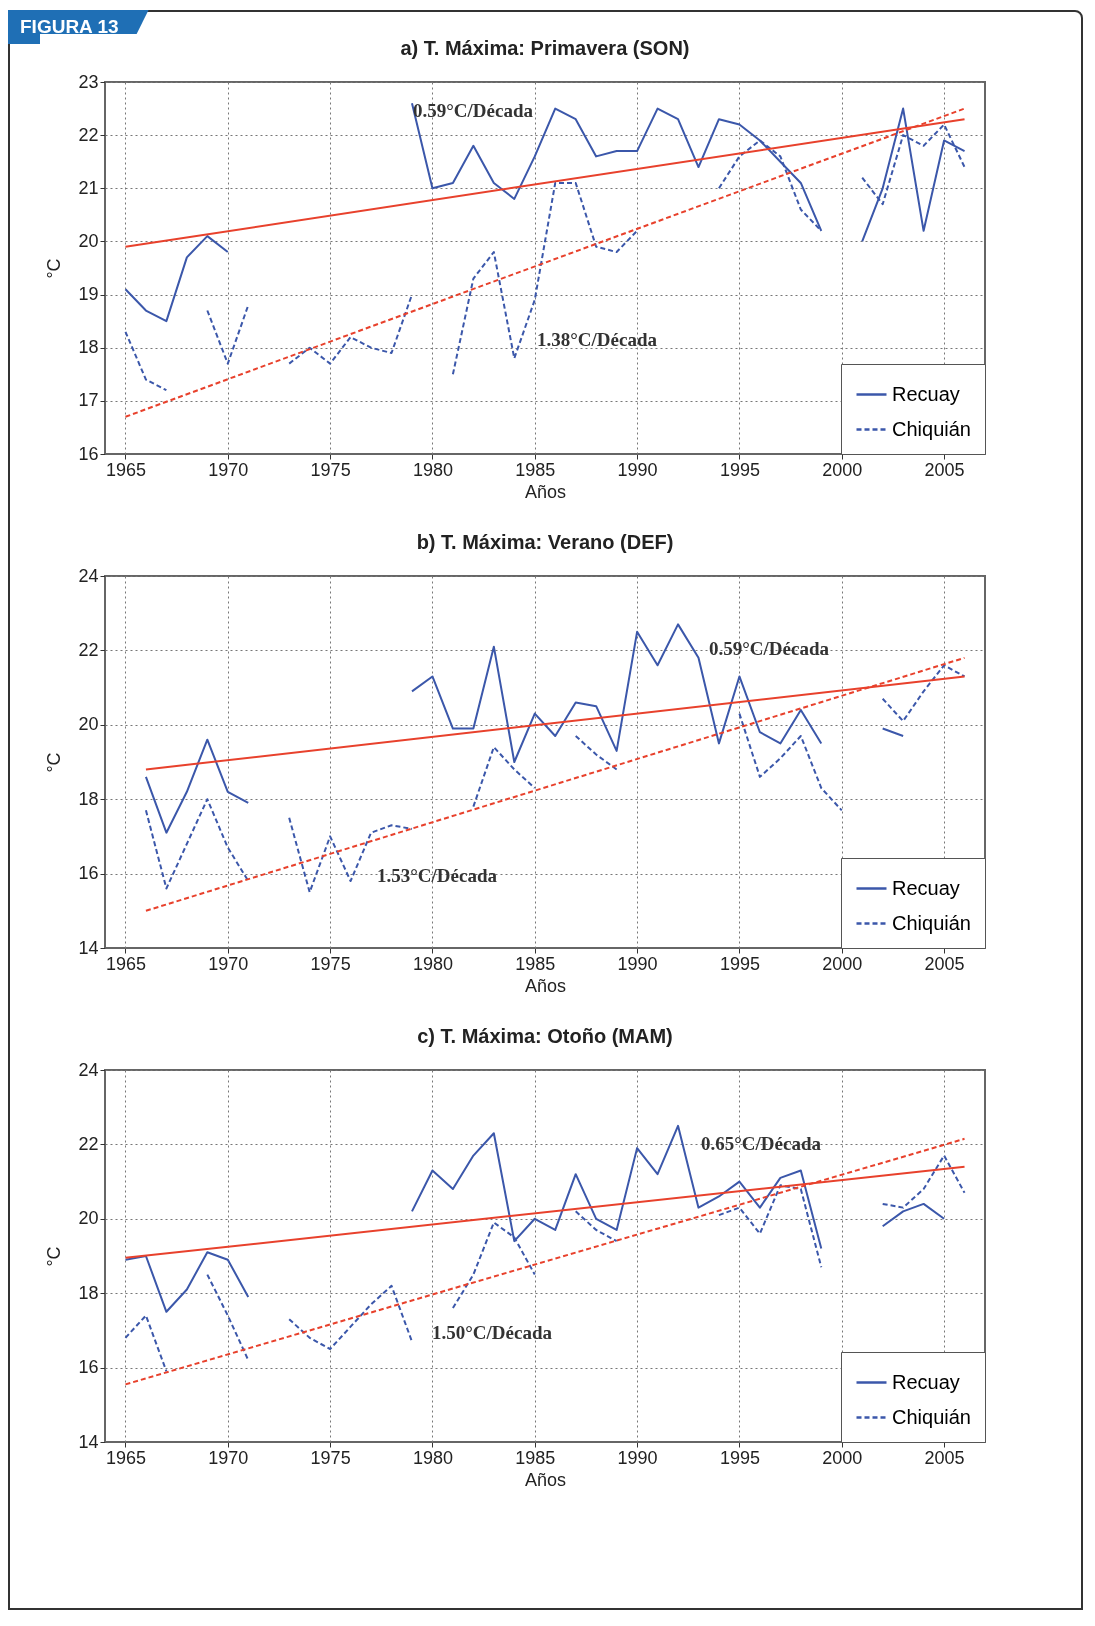 The width and height of the screenshot is (1095, 1626). Describe the element at coordinates (88, 81) in the screenshot. I see `y-tick-label: 23` at that location.